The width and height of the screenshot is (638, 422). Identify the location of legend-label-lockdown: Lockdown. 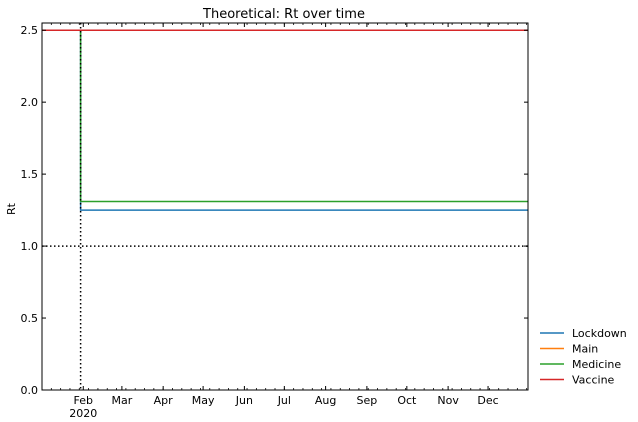
(599, 333).